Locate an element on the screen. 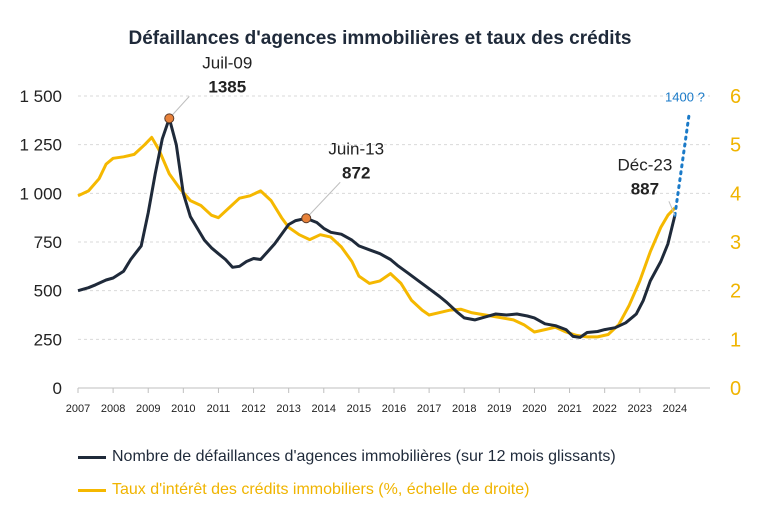 Image resolution: width=772 pixels, height=520 pixels. x-tick-label: 2009 is located at coordinates (148, 409).